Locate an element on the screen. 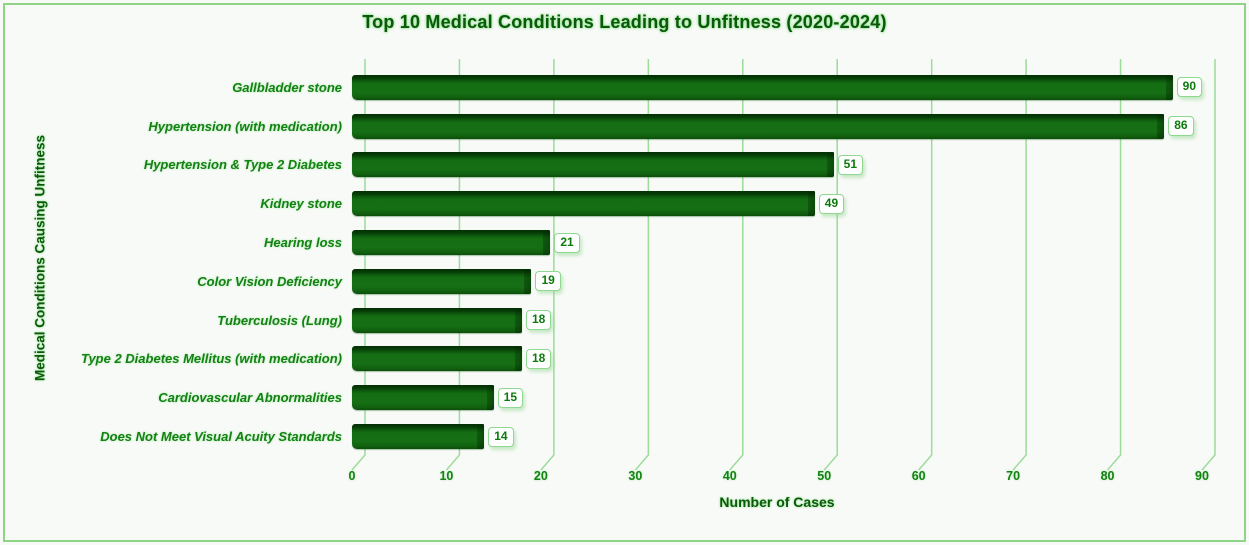 This screenshot has width=1249, height=545. data-label: 49 is located at coordinates (831, 203).